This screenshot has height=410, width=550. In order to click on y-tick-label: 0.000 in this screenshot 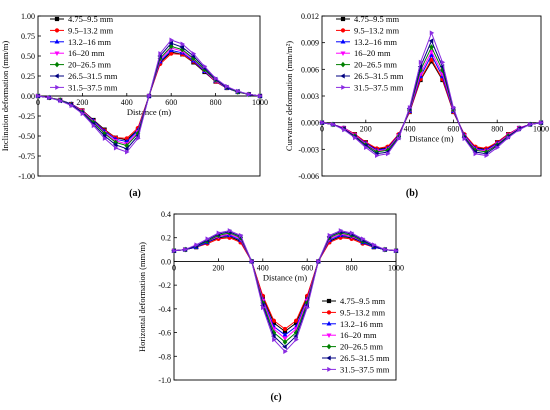, I will do `click(310, 123)`.